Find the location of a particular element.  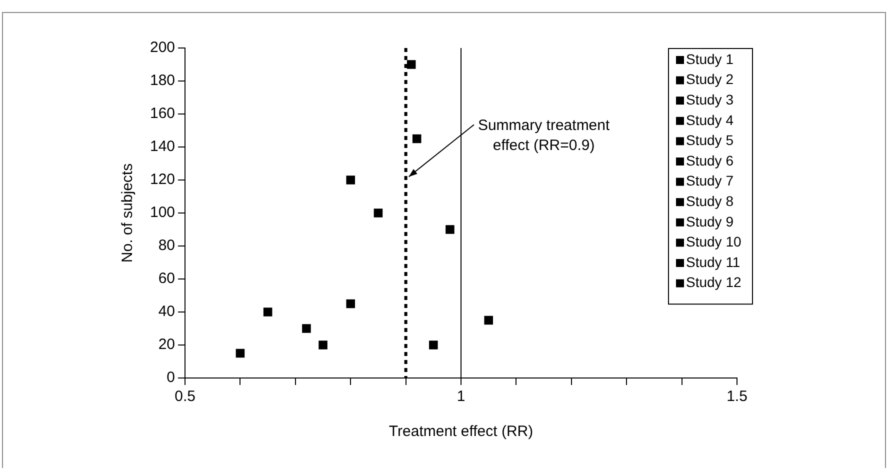

x-axis-title: Treatment effect (RR) is located at coordinates (461, 431).